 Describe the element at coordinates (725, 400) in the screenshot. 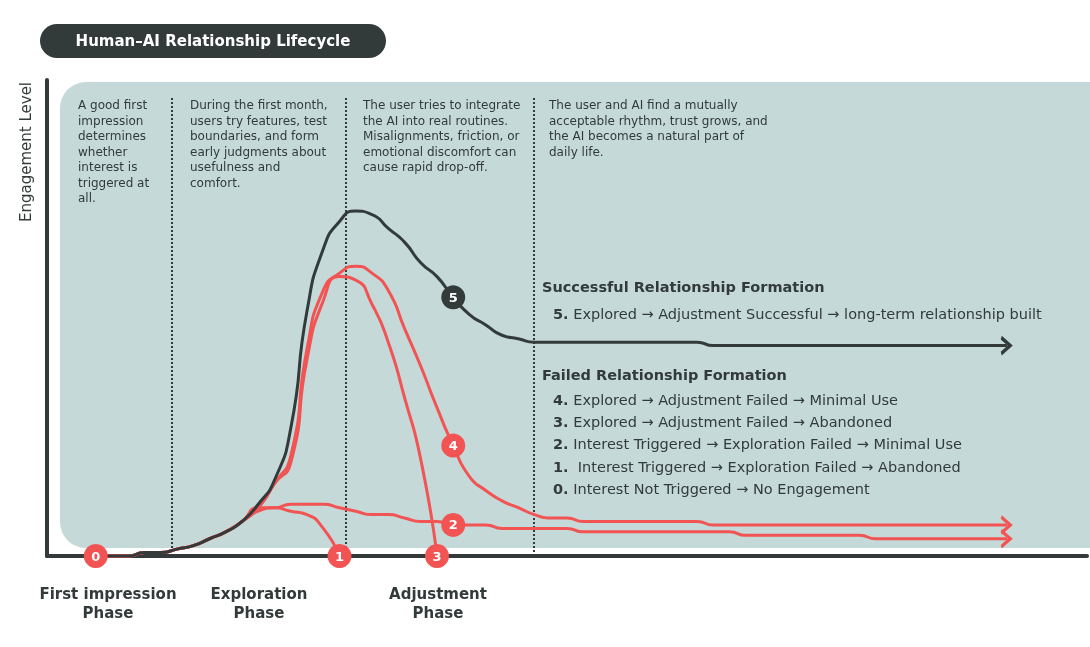

I see `annotation: 4. Explored → Adjustment Failed → Minimal Use` at that location.